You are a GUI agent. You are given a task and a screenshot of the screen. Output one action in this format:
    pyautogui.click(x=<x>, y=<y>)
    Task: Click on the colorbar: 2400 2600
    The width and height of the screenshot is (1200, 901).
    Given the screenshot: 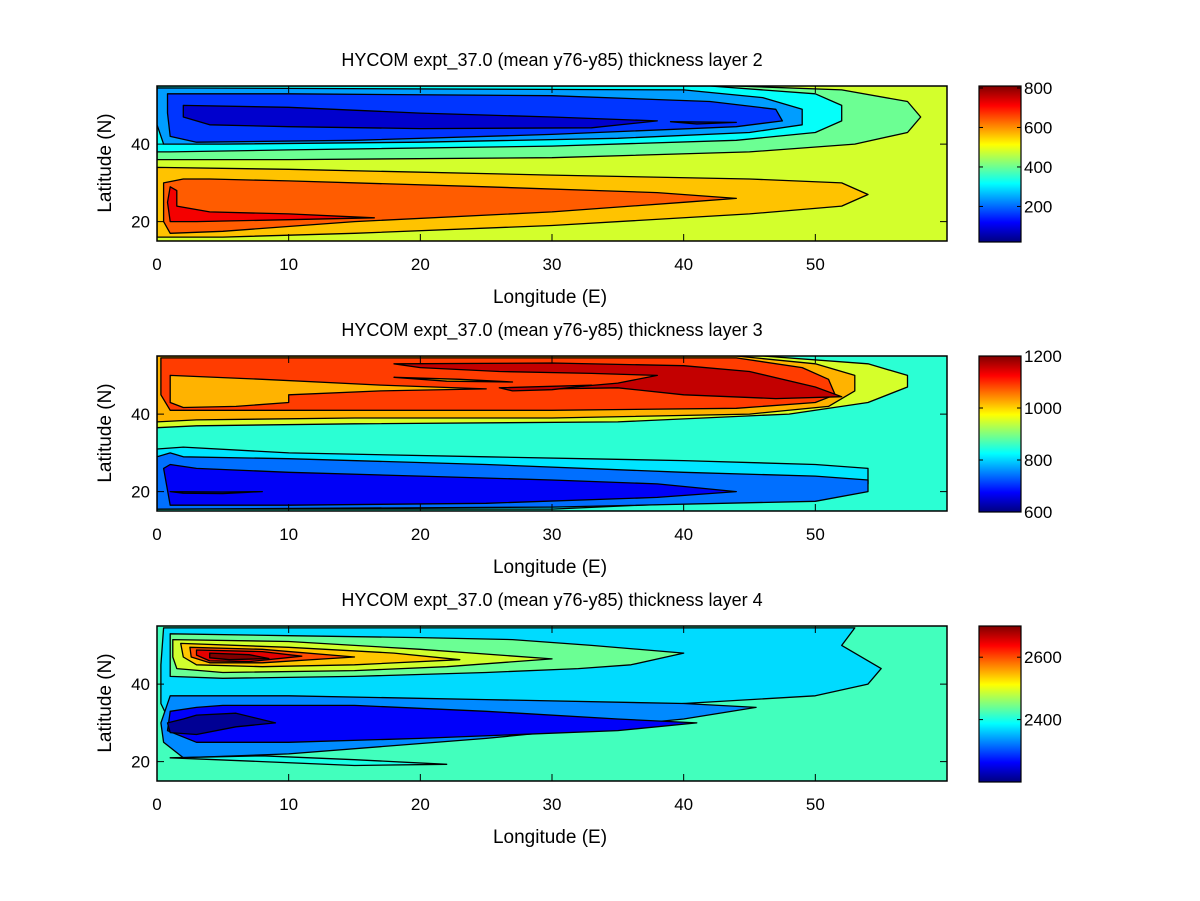 What is the action you would take?
    pyautogui.click(x=1020, y=704)
    